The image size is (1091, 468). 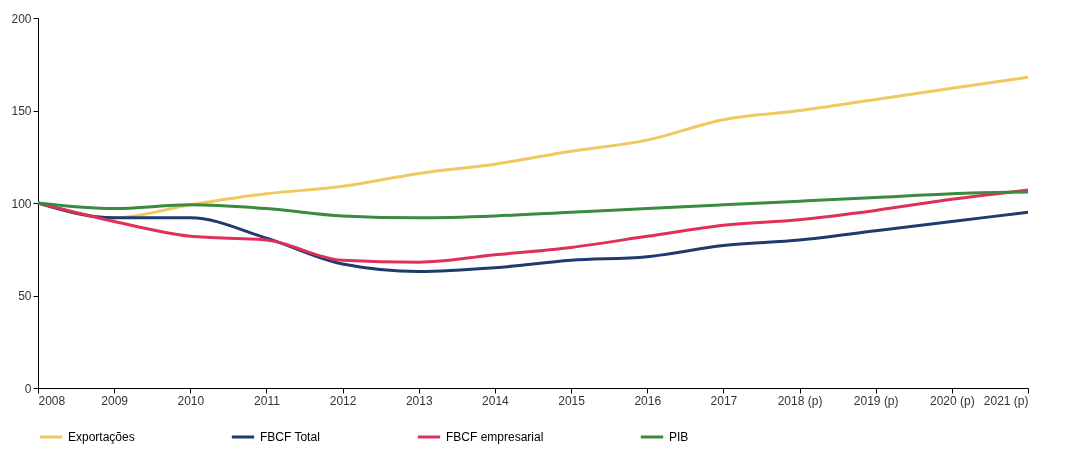 I want to click on x-tick-label: 2017, so click(x=724, y=400).